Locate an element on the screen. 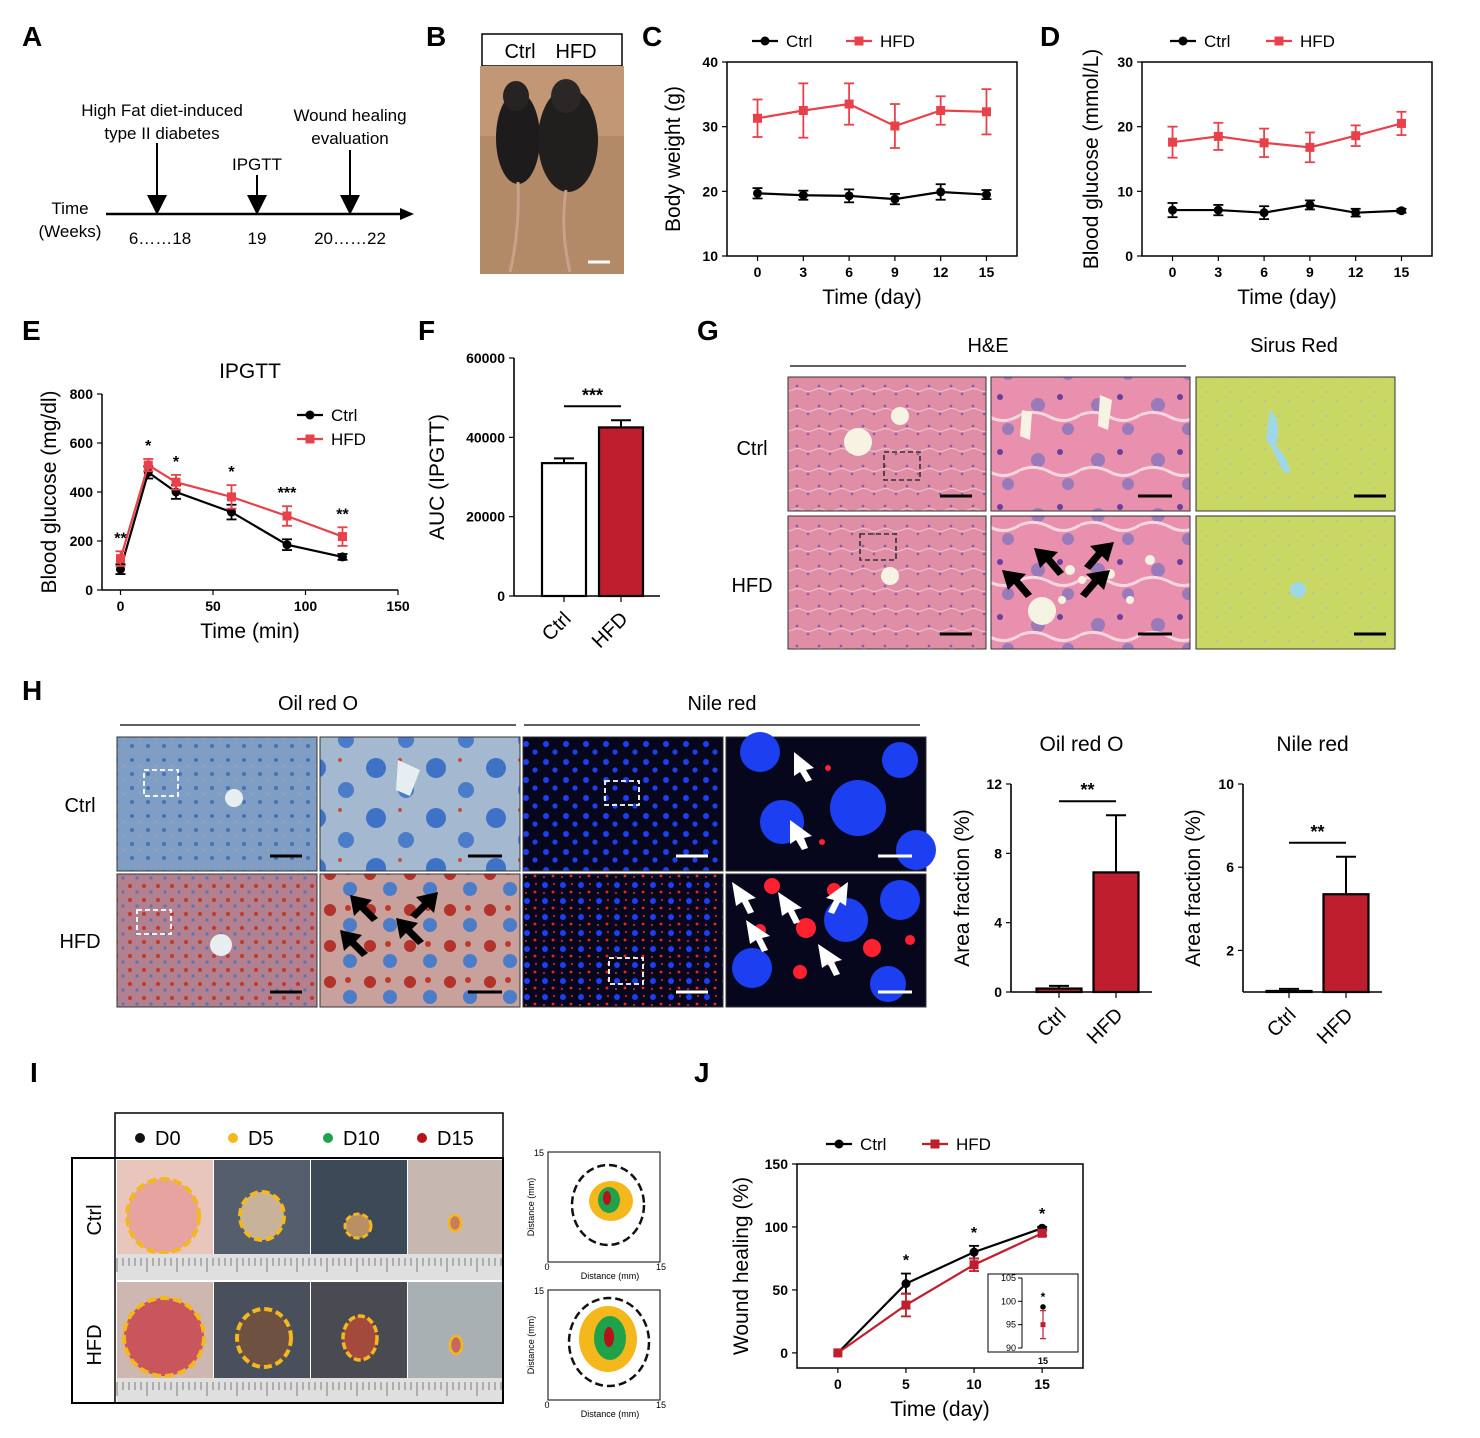 The width and height of the screenshot is (1480, 1438). chart-c-xtick-label-5: 15 is located at coordinates (987, 272).